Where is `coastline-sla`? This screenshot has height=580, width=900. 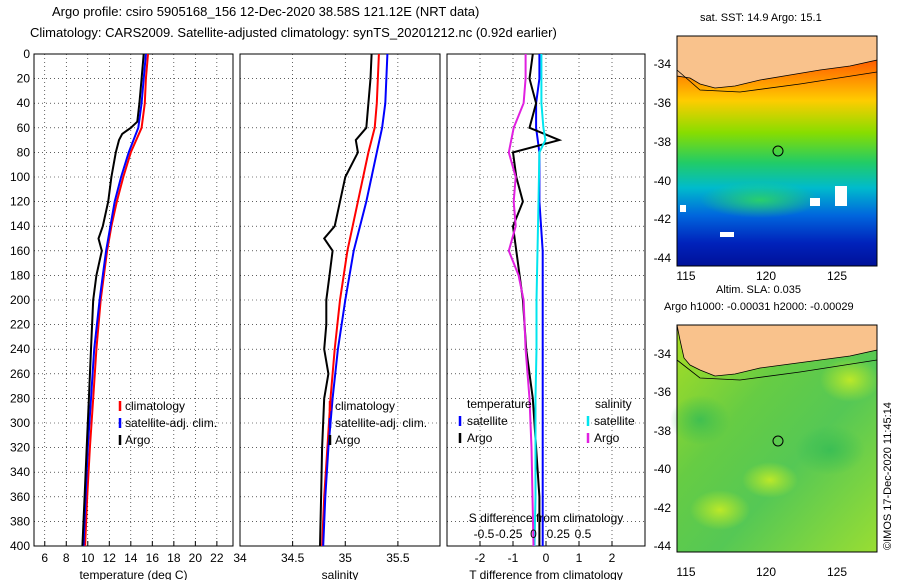 coastline-sla is located at coordinates (777, 350).